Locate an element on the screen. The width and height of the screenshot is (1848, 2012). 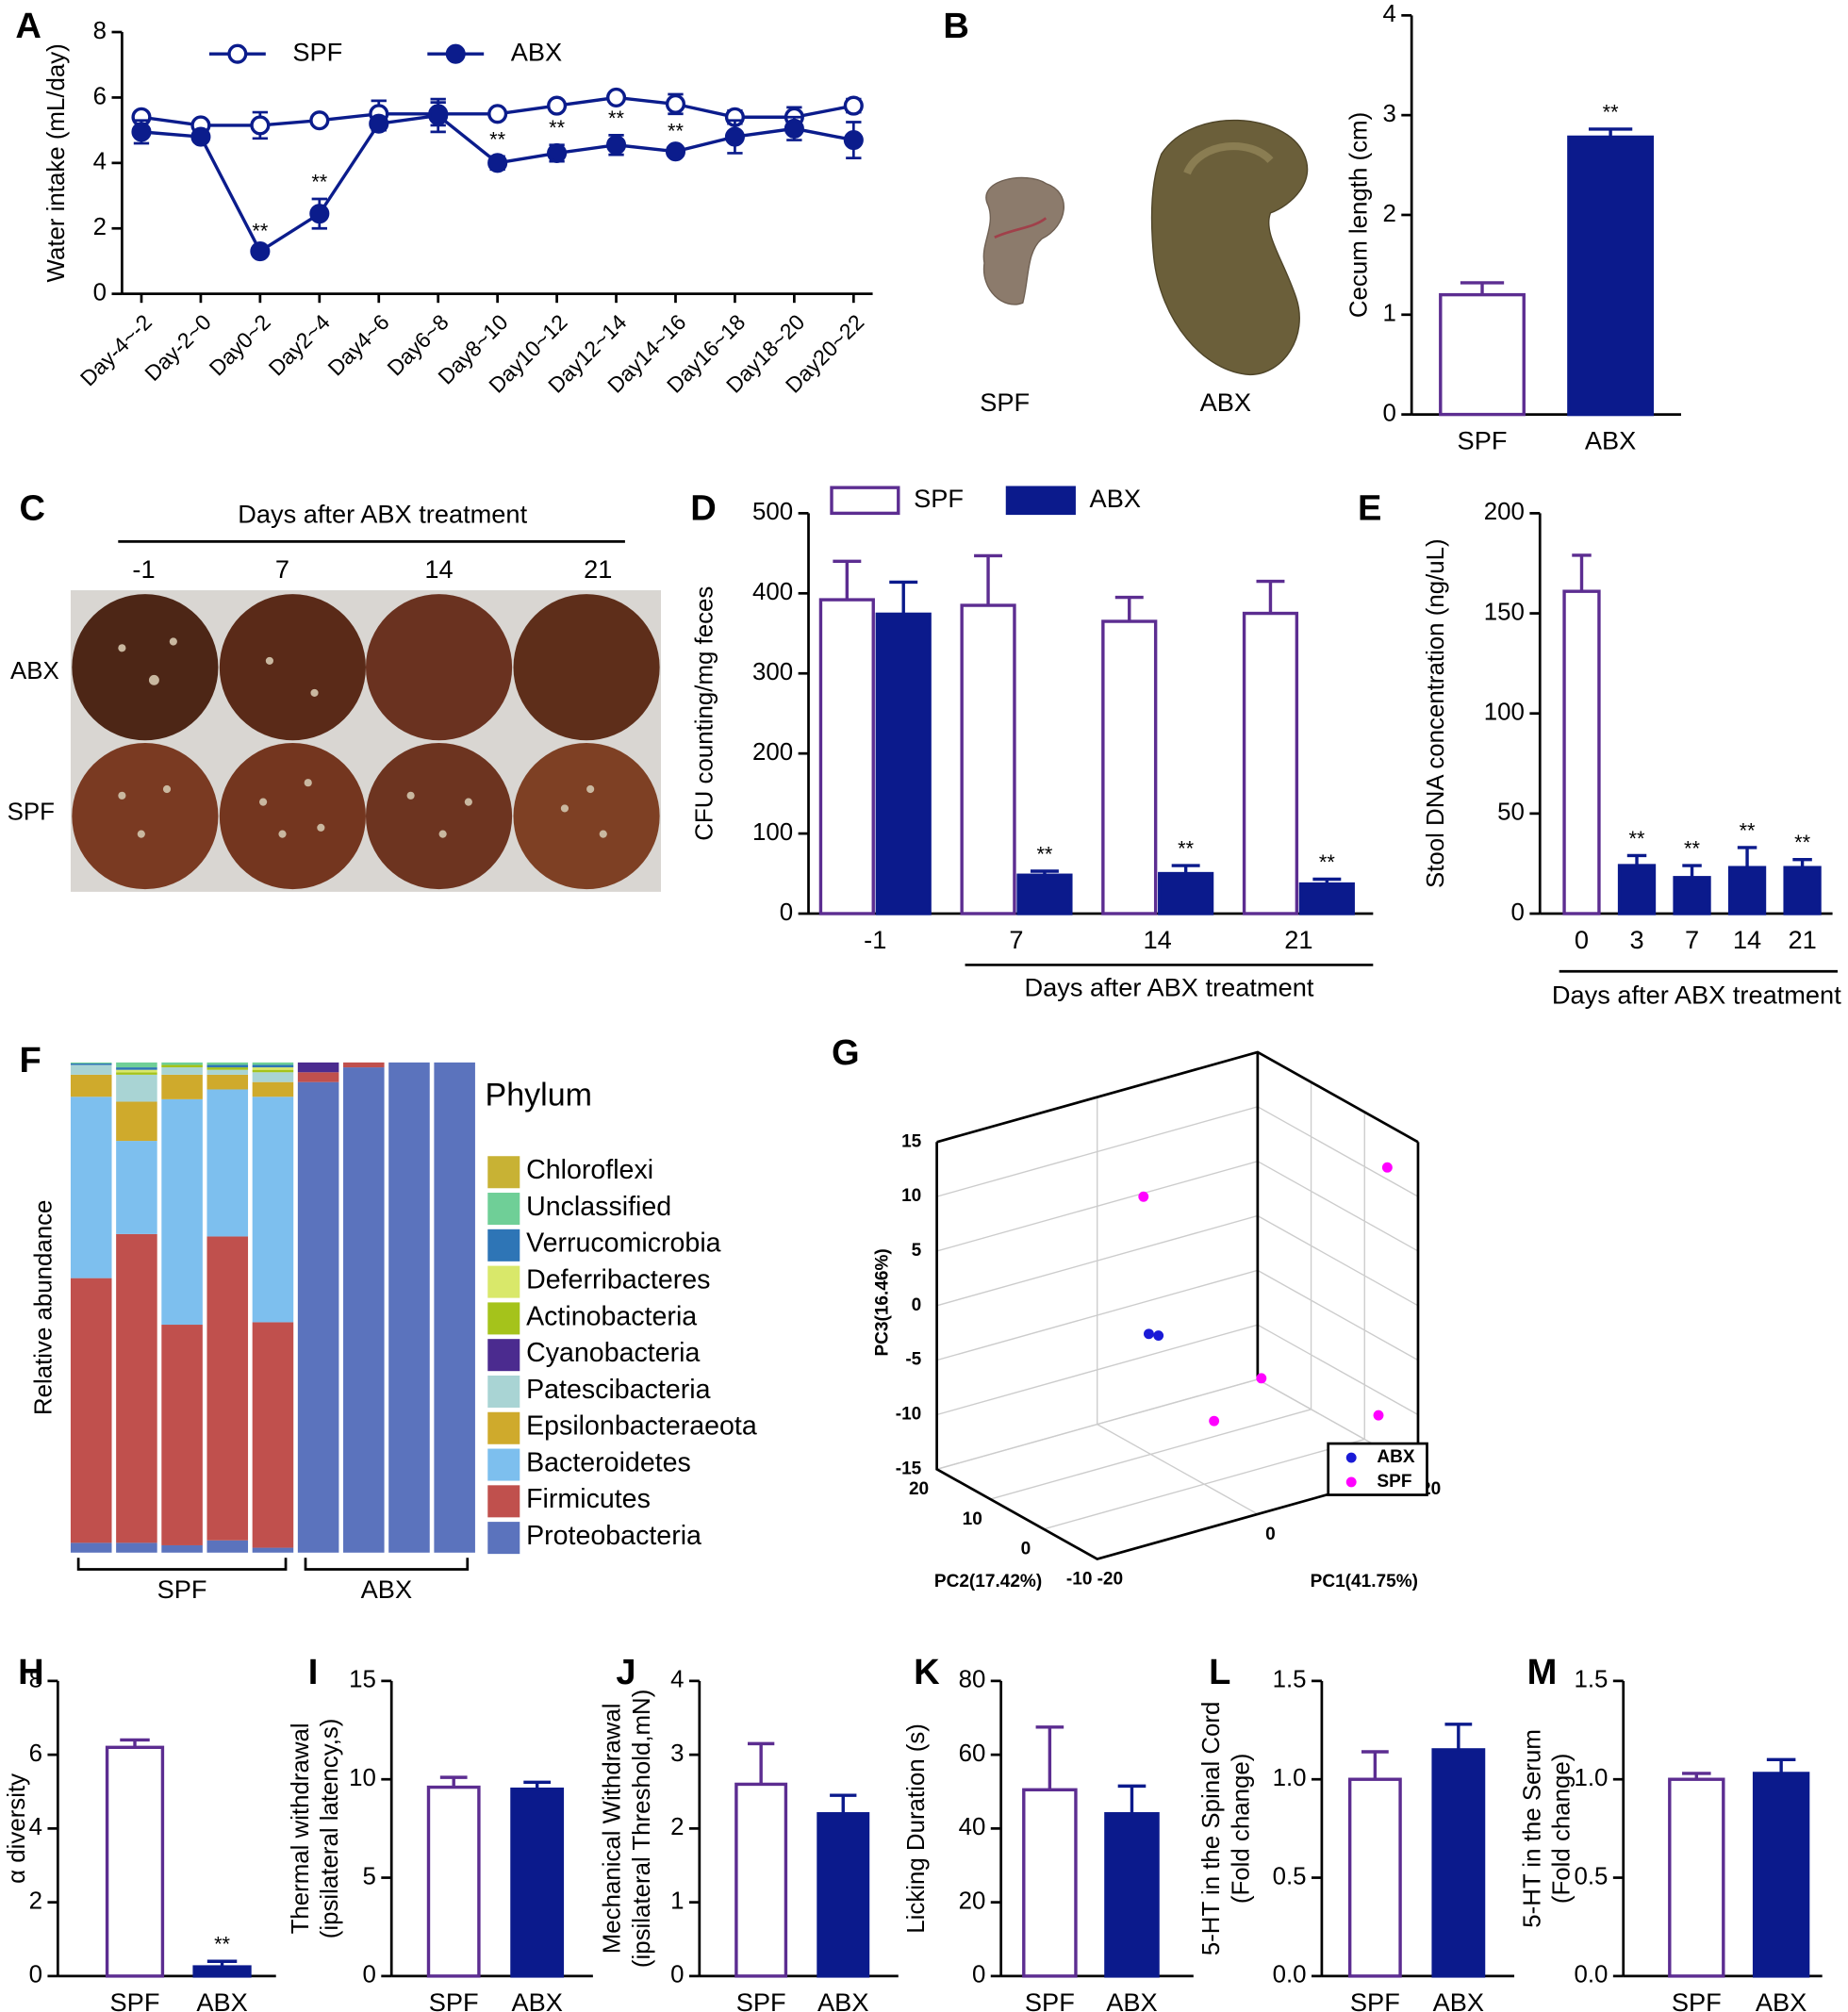
group-bracket is located at coordinates (182, 1565).